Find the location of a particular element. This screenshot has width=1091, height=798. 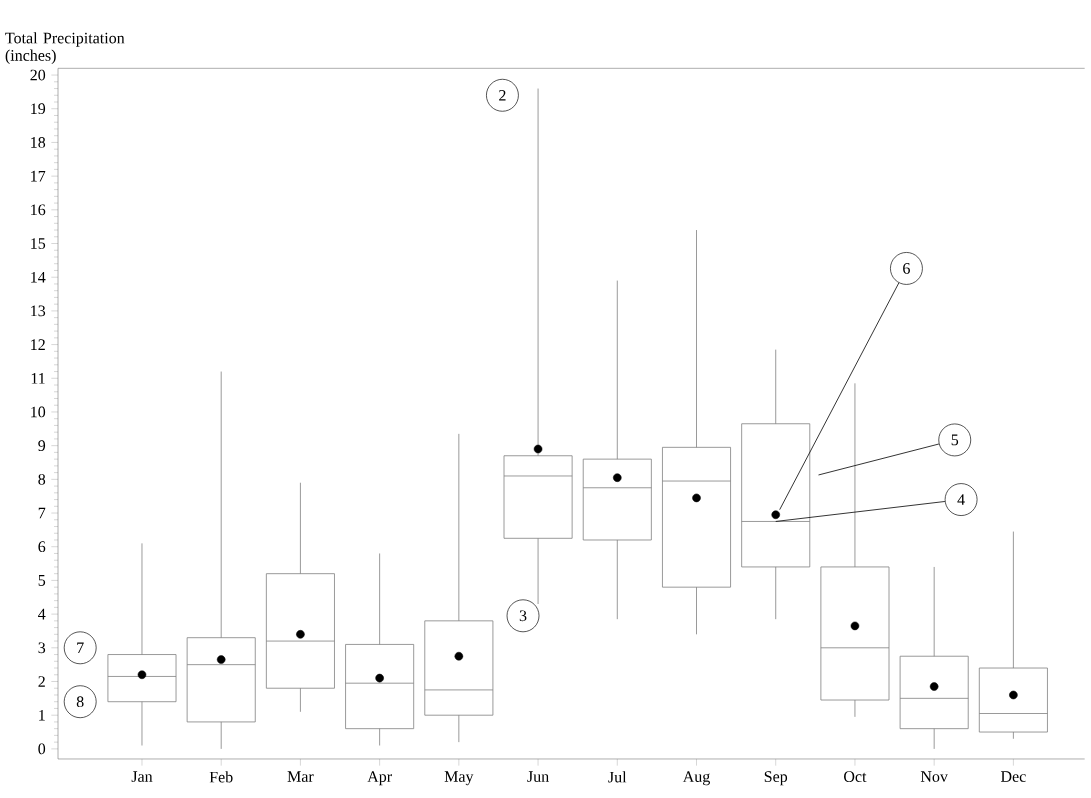

annotation: 4 is located at coordinates (961, 499).